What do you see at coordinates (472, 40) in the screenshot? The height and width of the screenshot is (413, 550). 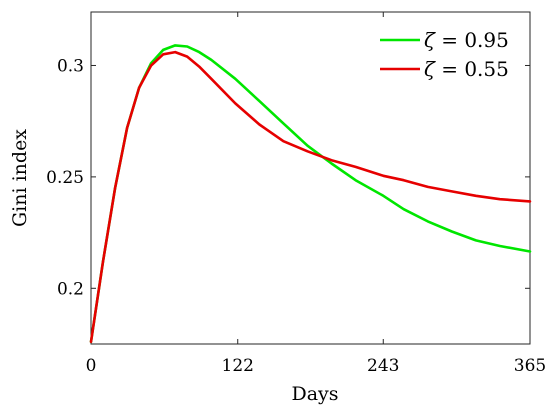 I see `legend-value: = 0.95` at bounding box center [472, 40].